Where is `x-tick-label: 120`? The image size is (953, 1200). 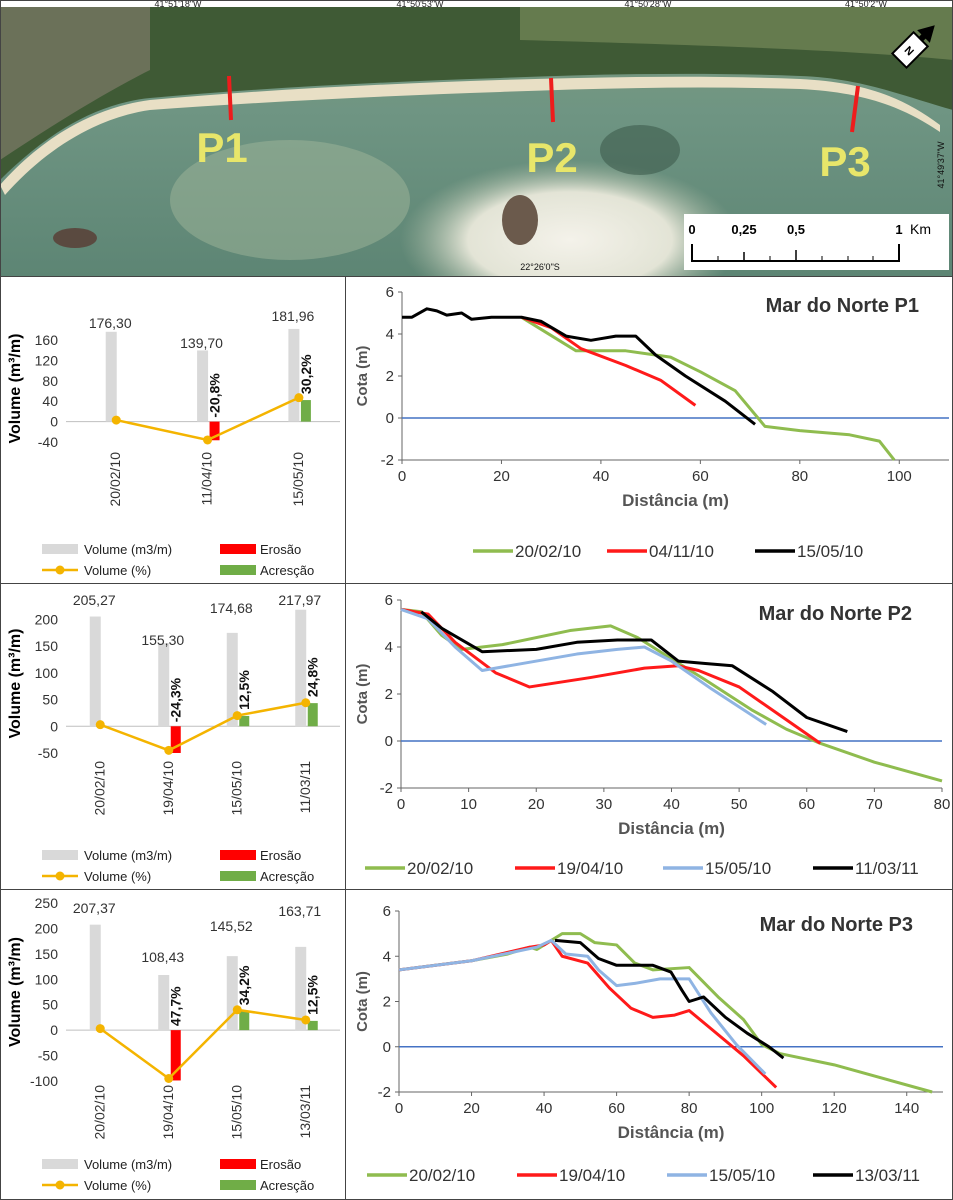
x-tick-label: 120 is located at coordinates (834, 1108).